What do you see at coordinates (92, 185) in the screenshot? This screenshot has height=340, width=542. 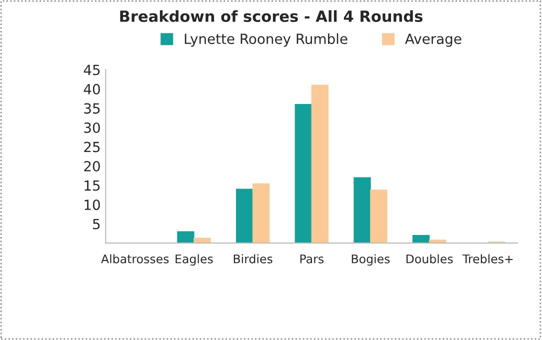 I see `y-tick-label: 15` at bounding box center [92, 185].